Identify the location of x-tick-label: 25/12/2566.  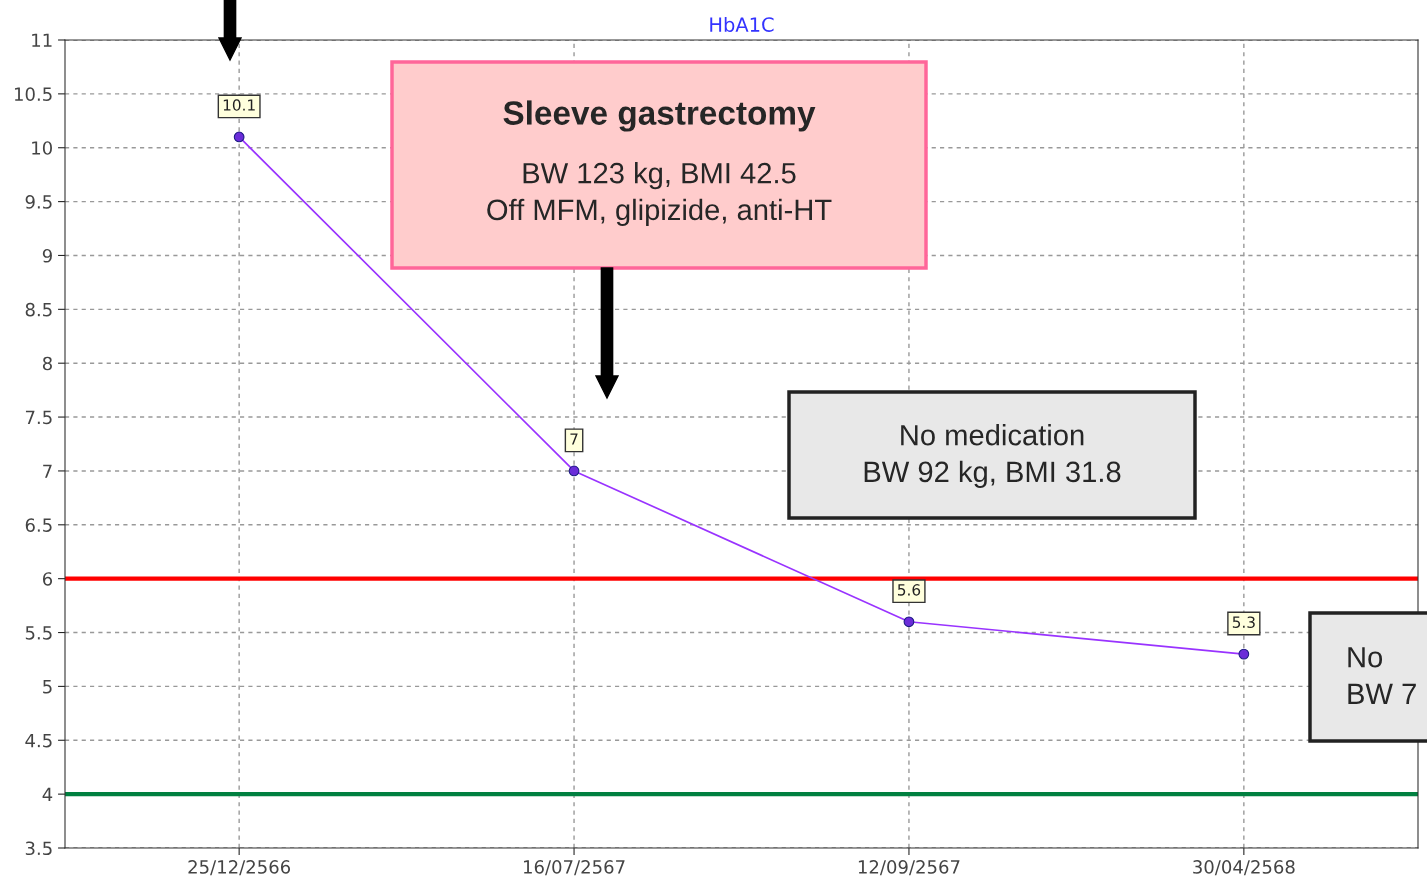
(239, 868).